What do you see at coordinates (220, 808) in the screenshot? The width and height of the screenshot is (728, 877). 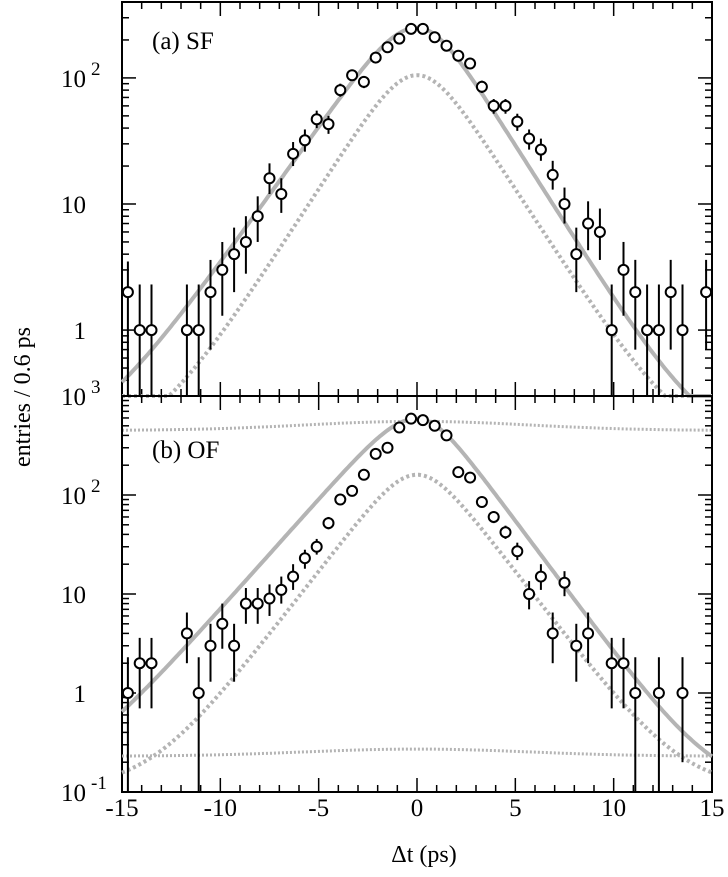 I see `x-tick-label: -10` at bounding box center [220, 808].